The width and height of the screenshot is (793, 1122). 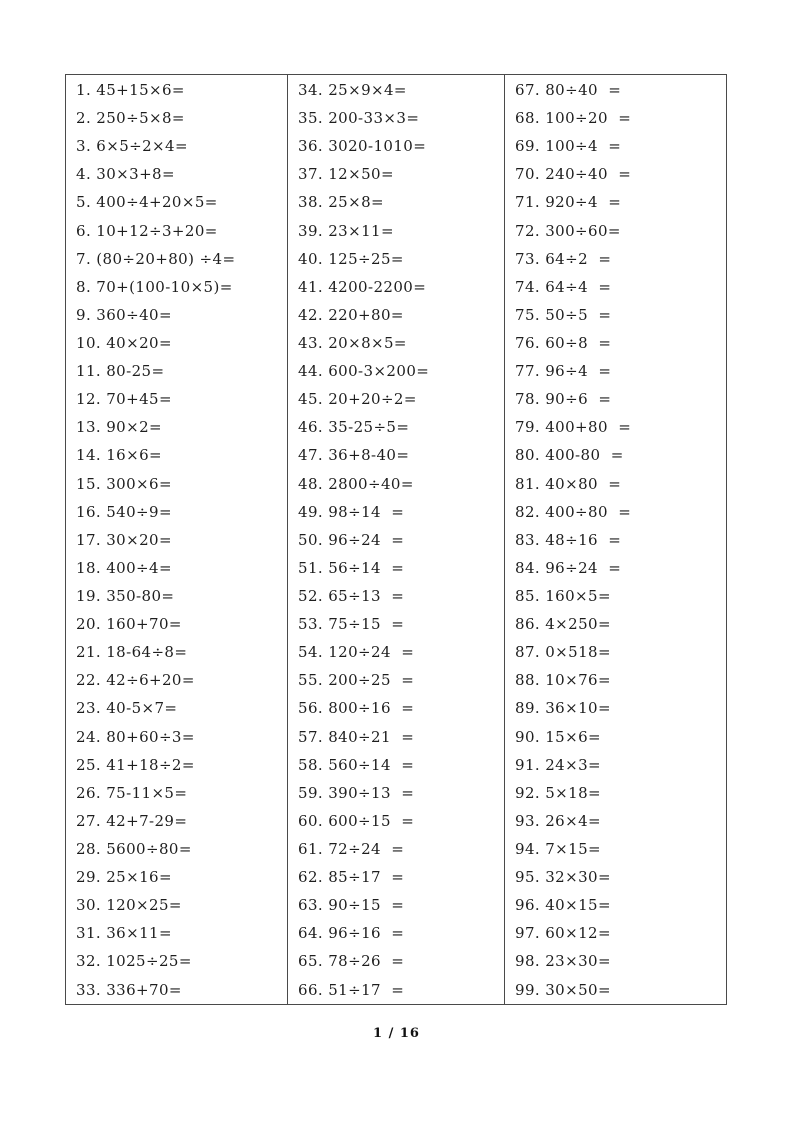 I want to click on problem-item: 59. 390÷13 =, so click(x=356, y=792).